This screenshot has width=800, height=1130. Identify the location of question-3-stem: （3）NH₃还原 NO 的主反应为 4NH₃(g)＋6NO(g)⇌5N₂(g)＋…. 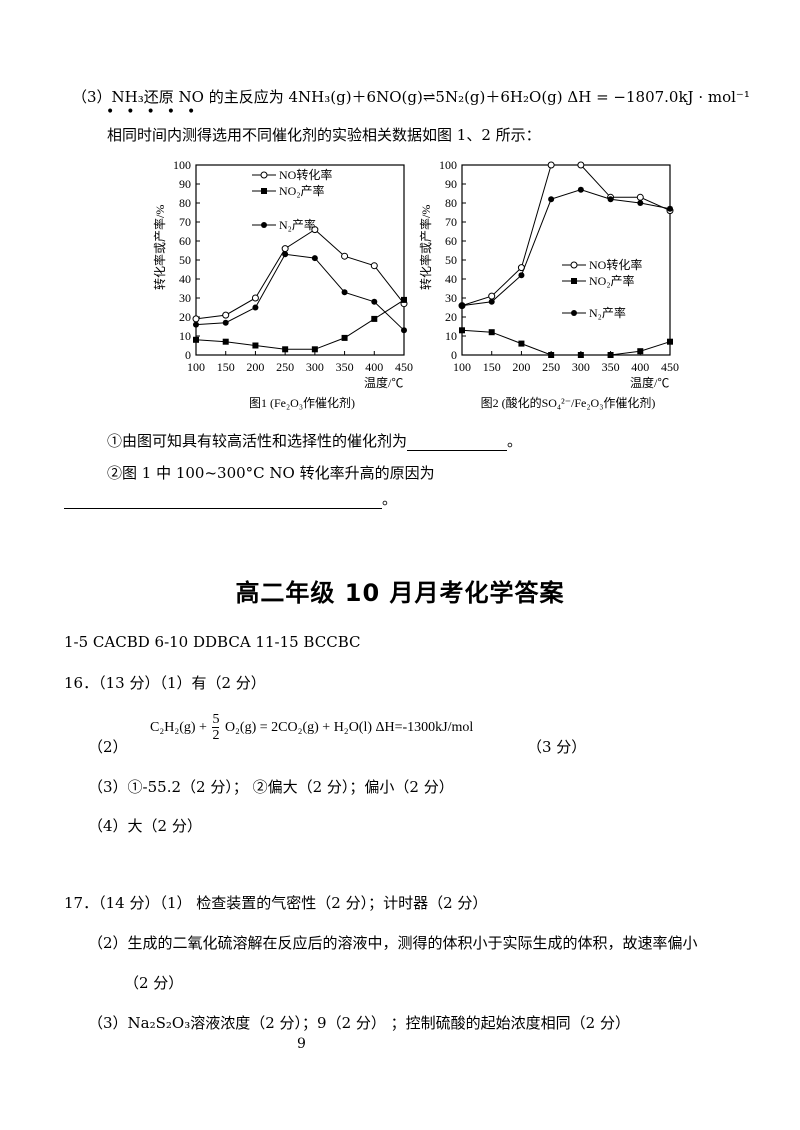
(411, 97).